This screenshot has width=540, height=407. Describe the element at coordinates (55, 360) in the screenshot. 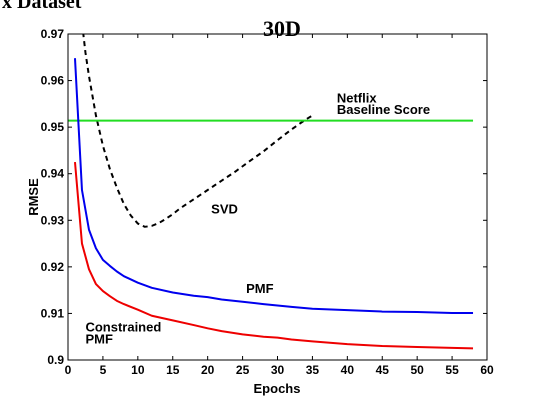

I see `y-tick-label: 0.9` at that location.